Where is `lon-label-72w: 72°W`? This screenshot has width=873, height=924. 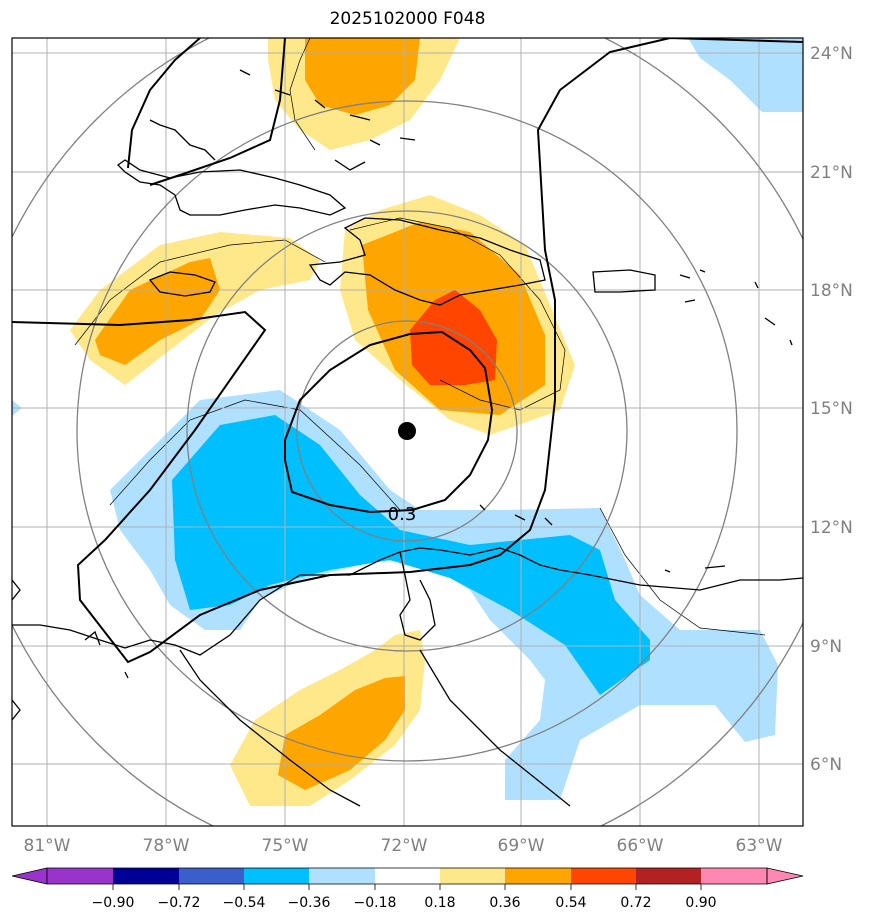 lon-label-72w: 72°W is located at coordinates (404, 846).